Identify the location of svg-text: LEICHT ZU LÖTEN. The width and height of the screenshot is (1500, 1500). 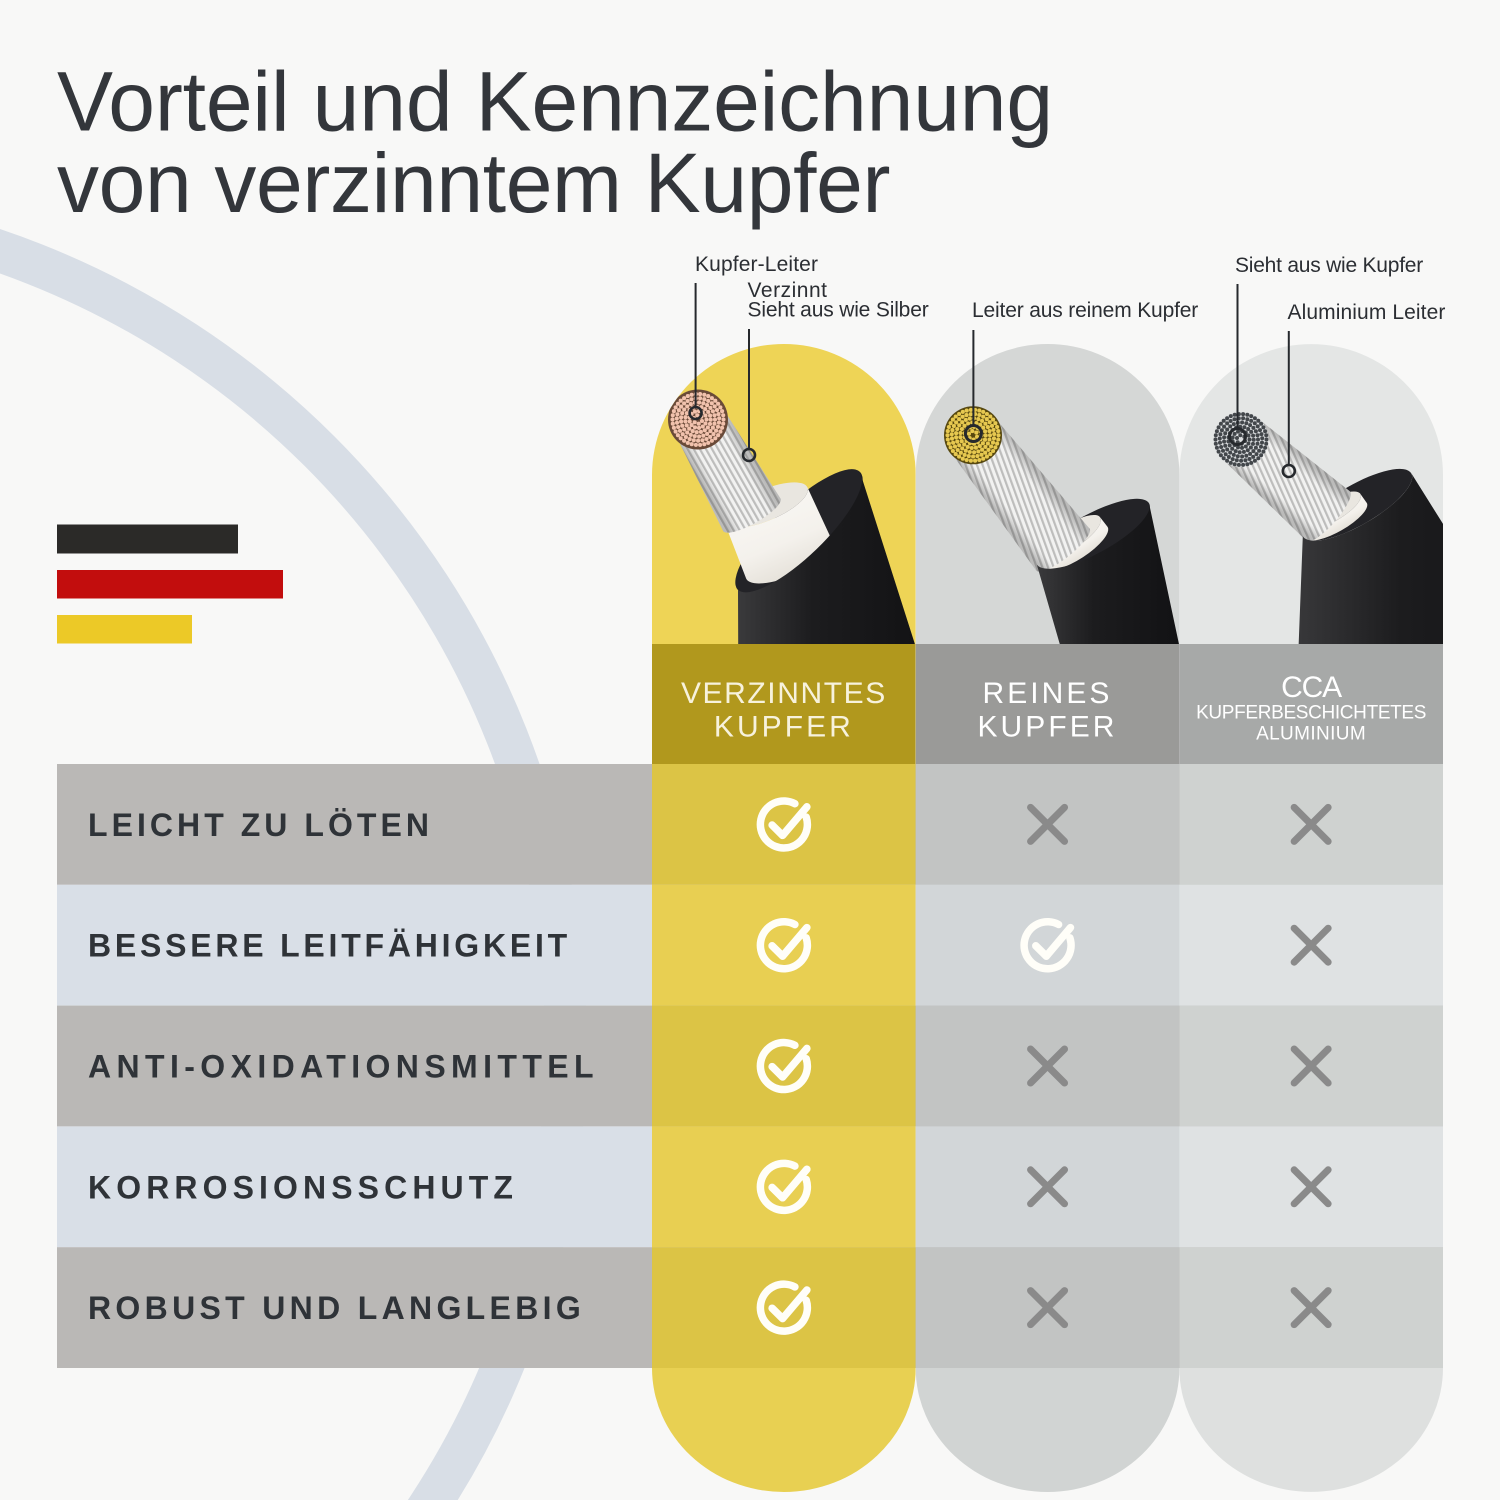
(260, 825).